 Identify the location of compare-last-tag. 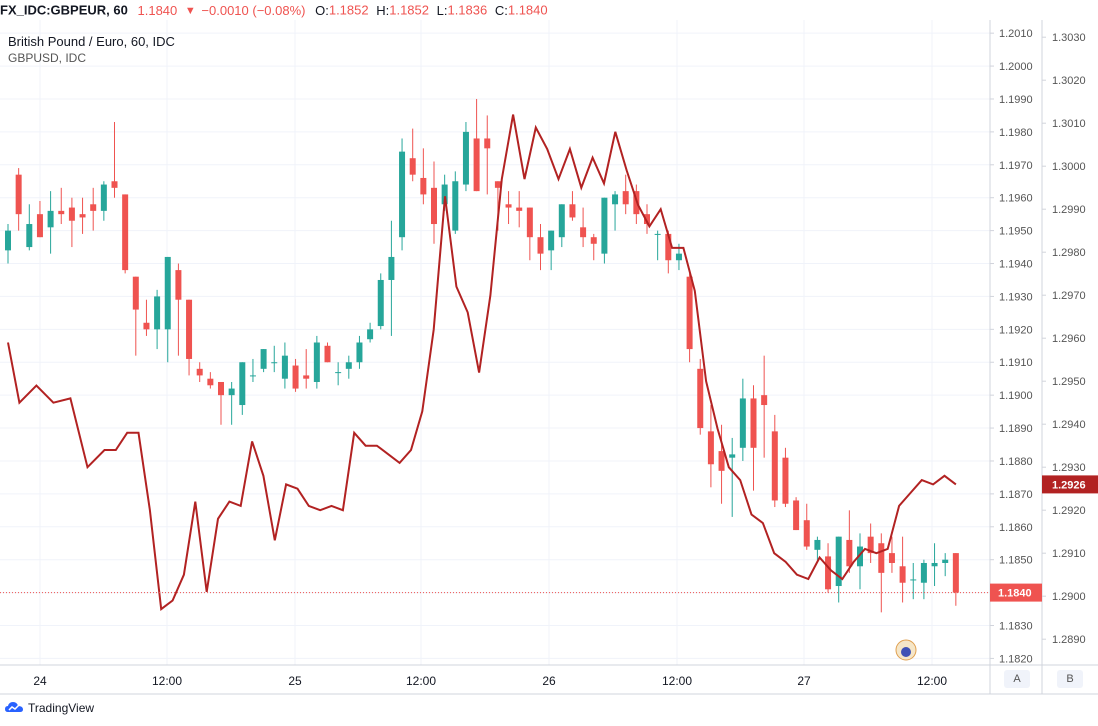
(1070, 484).